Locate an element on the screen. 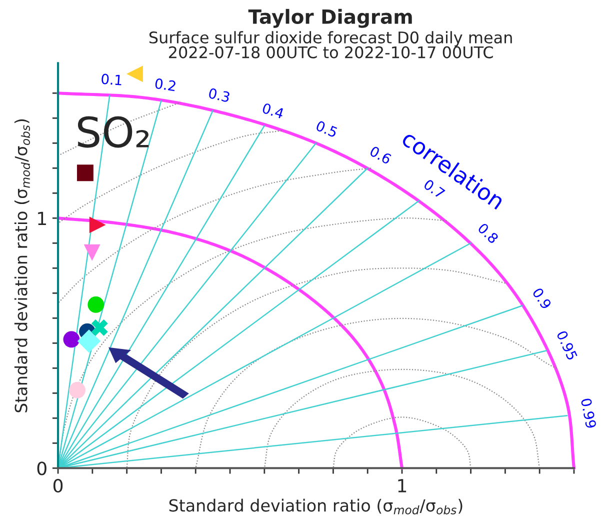 This screenshot has width=607, height=526. text: 0.4 is located at coordinates (273, 110).